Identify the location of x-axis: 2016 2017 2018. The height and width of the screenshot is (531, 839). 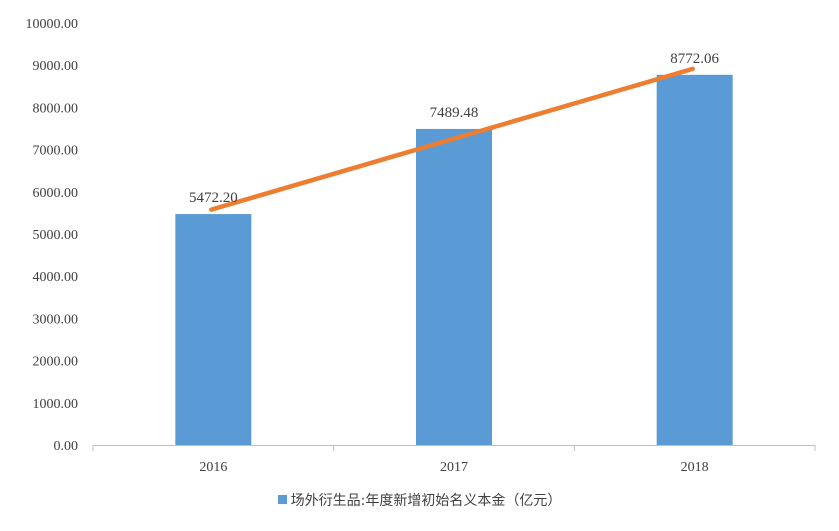
(454, 460).